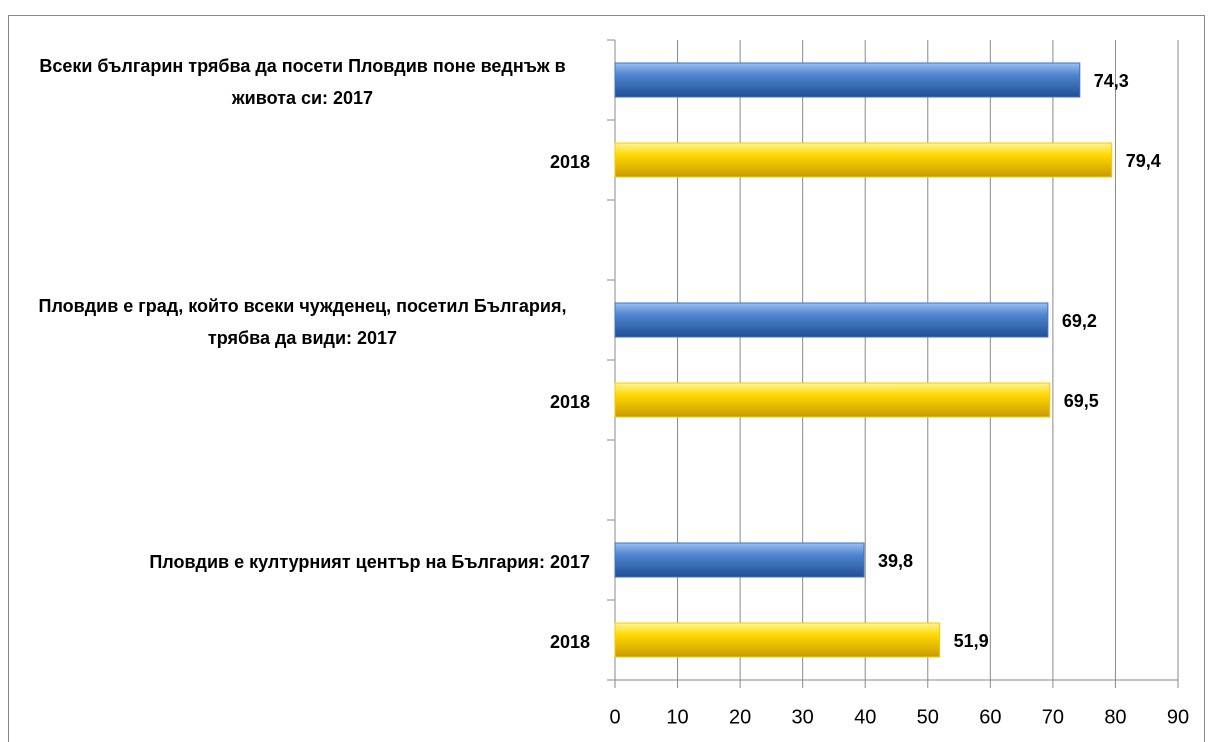 Image resolution: width=1211 pixels, height=742 pixels. What do you see at coordinates (1115, 717) in the screenshot?
I see `x-tick-label: 80` at bounding box center [1115, 717].